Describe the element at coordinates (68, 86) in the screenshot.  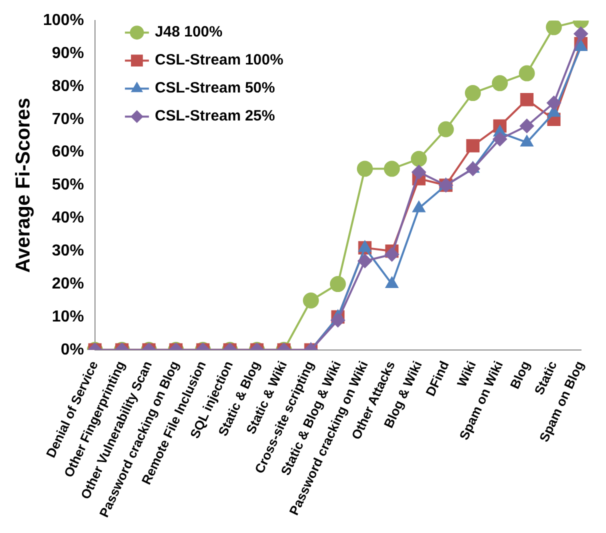
I see `y-tick-label: 80%` at that location.